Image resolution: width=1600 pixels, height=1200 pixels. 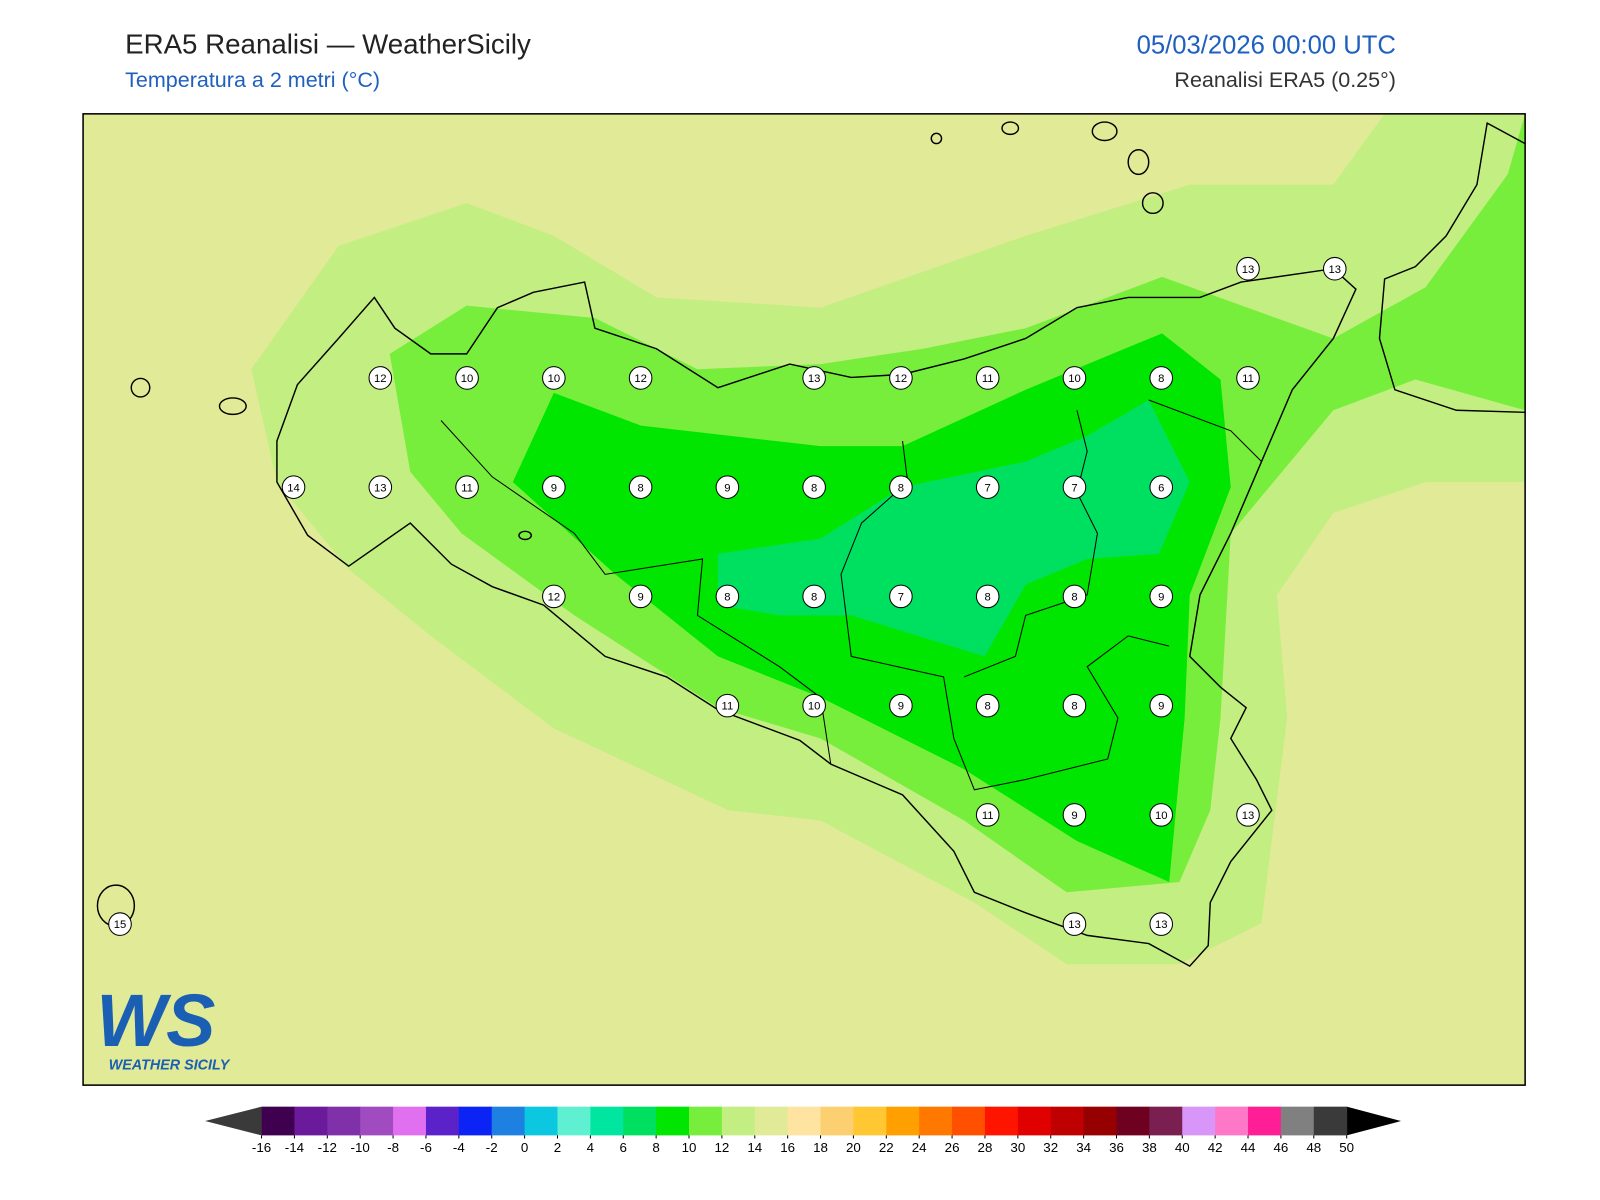 What do you see at coordinates (591, 1147) in the screenshot?
I see `colorbar-tick-label: 4` at bounding box center [591, 1147].